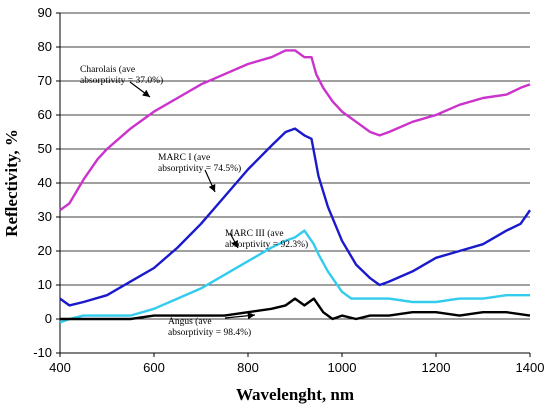  Describe the element at coordinates (254, 233) in the screenshot. I see `annotation-marc-iii-line-1: MARC III (ave` at that location.